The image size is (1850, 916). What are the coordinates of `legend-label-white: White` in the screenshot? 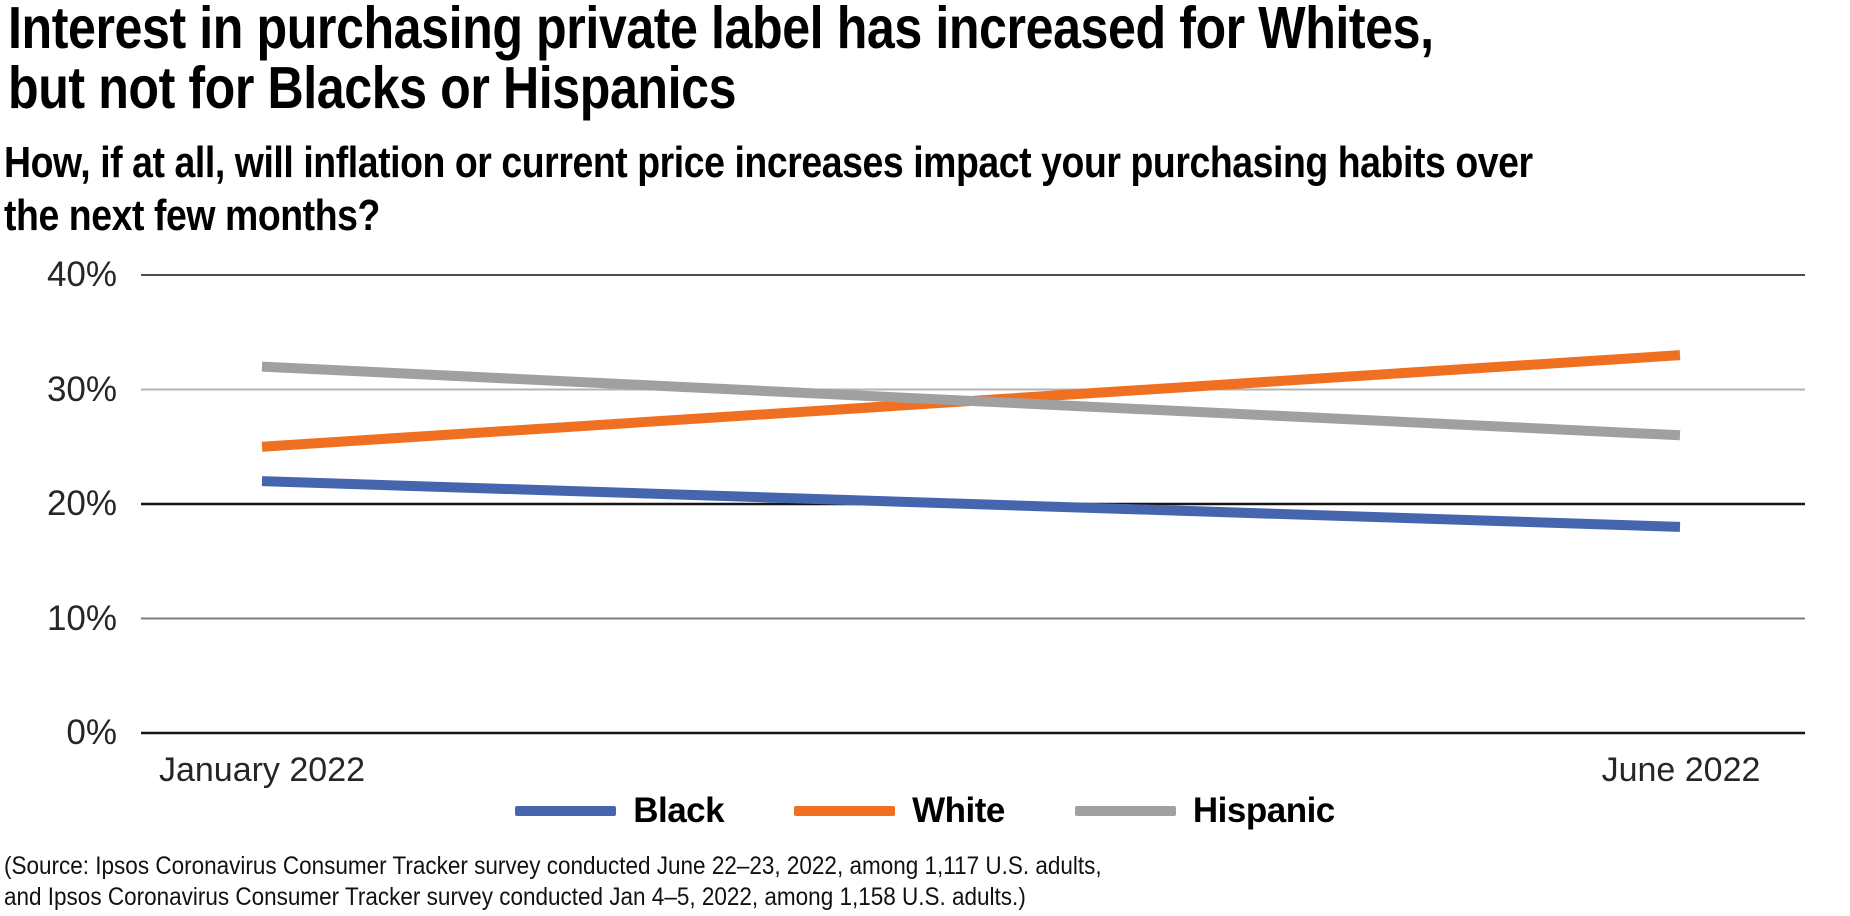 It's located at (958, 810).